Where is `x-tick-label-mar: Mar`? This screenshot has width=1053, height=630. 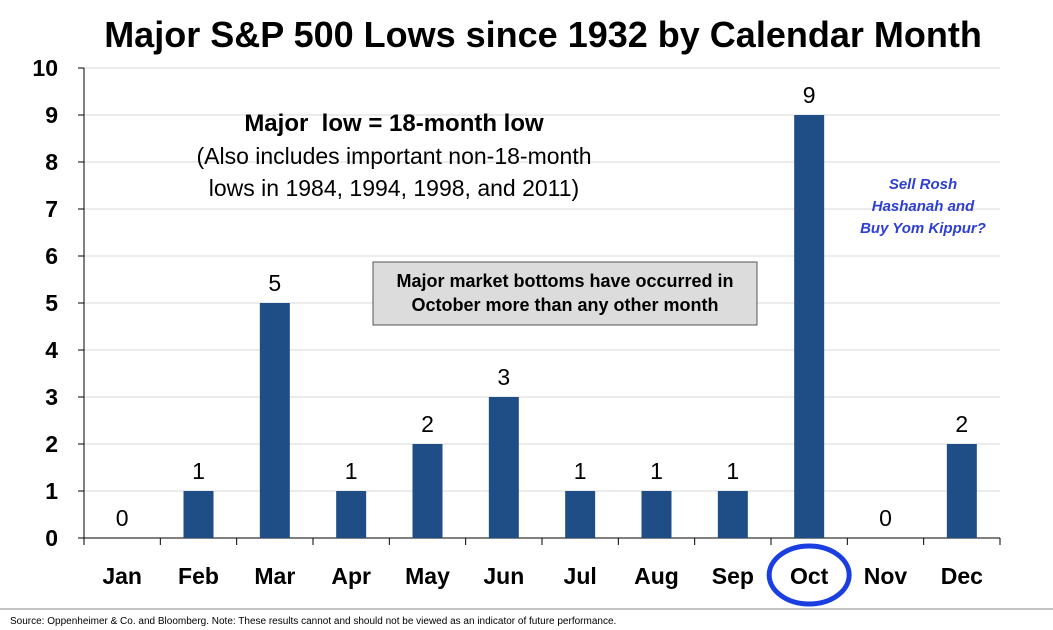
x-tick-label-mar: Mar is located at coordinates (274, 576).